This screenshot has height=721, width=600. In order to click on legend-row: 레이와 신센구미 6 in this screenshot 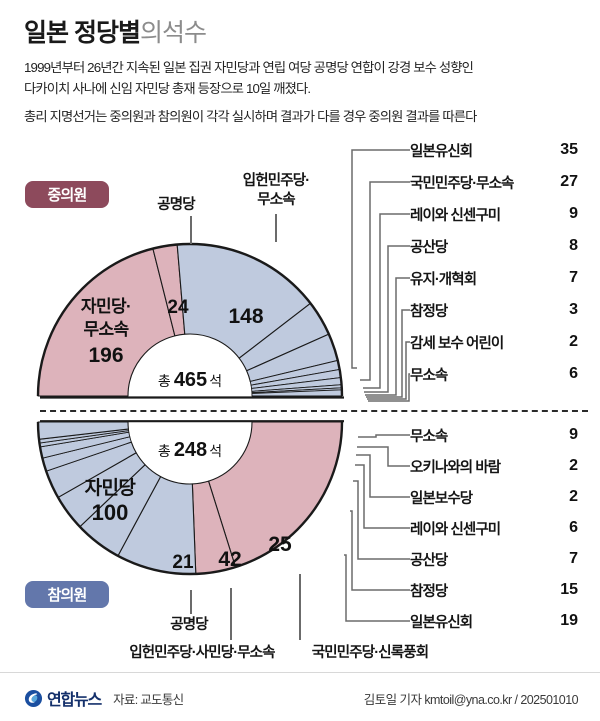, I will do `click(494, 528)`.